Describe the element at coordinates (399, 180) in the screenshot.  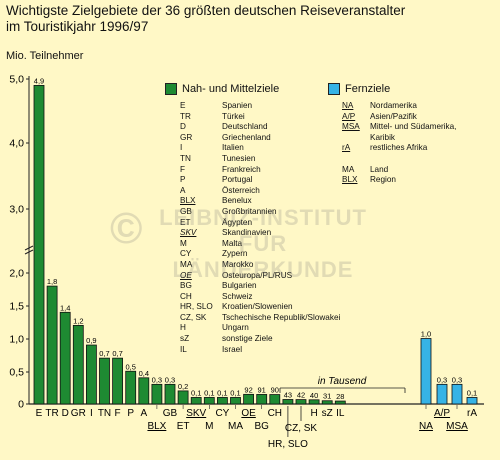
I see `legend-entry: BLX Region` at that location.